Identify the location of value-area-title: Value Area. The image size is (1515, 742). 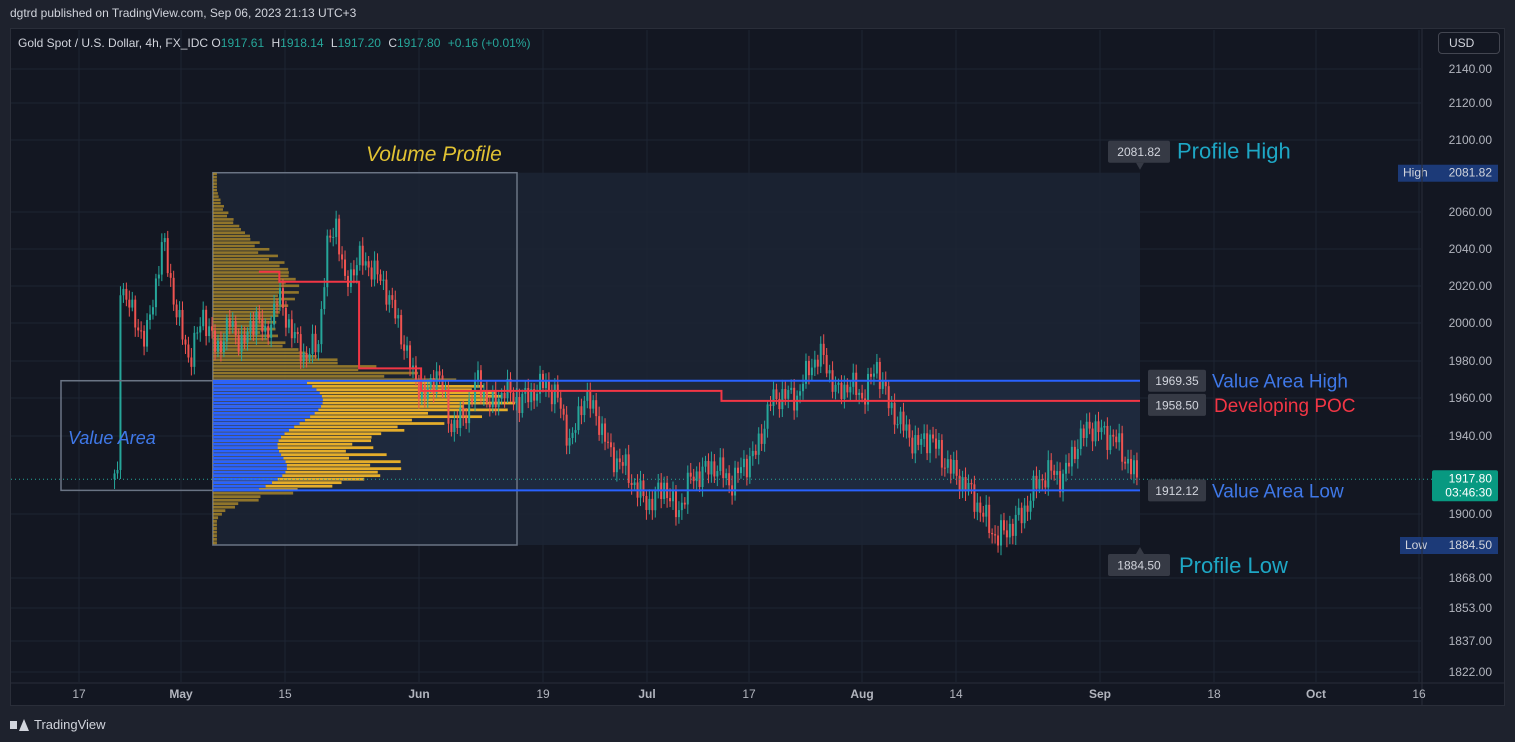
(112, 438).